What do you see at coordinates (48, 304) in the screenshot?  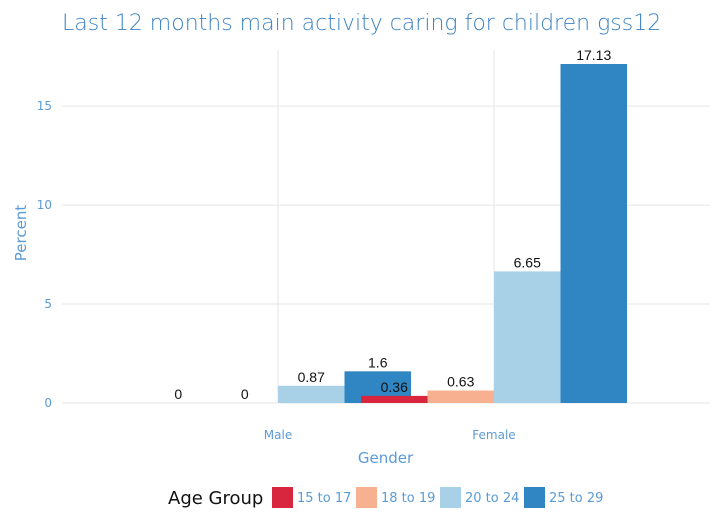 I see `y-tick-label: 5` at bounding box center [48, 304].